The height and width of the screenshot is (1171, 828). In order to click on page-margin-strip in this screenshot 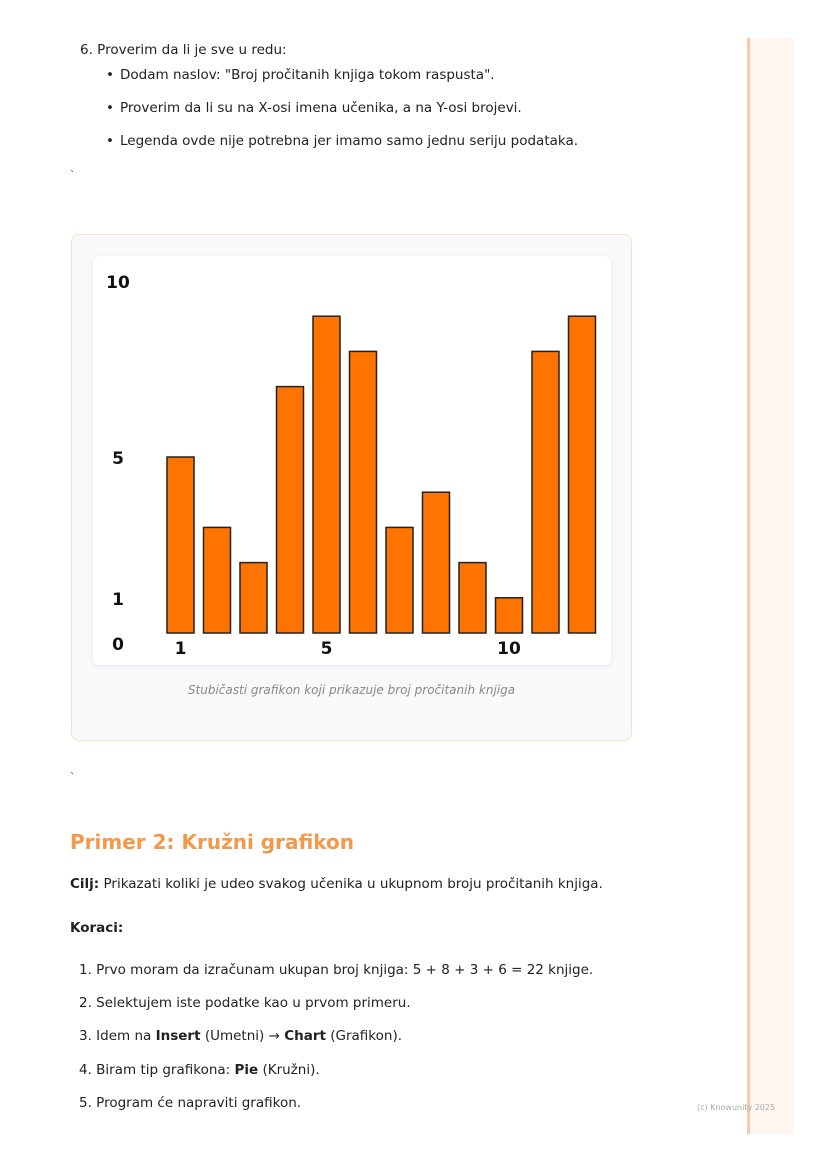, I will do `click(770, 586)`.